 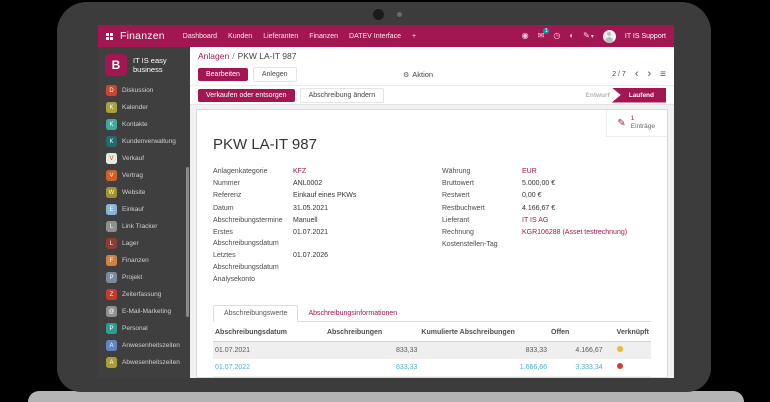 I want to click on menu-item-datev-interface: DATEV Interface, so click(x=375, y=36).